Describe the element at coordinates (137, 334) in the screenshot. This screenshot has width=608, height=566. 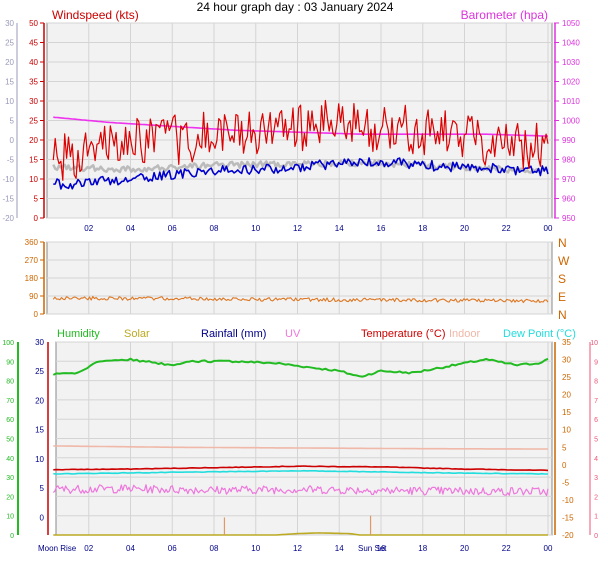
I see `legend-entry: Solar` at that location.